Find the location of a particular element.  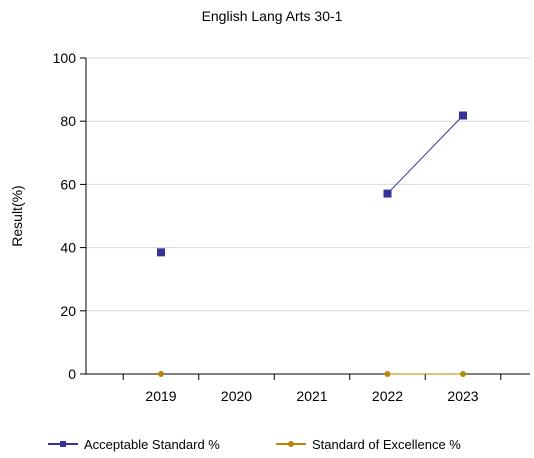

legend-label: Acceptable Standard % is located at coordinates (152, 444).